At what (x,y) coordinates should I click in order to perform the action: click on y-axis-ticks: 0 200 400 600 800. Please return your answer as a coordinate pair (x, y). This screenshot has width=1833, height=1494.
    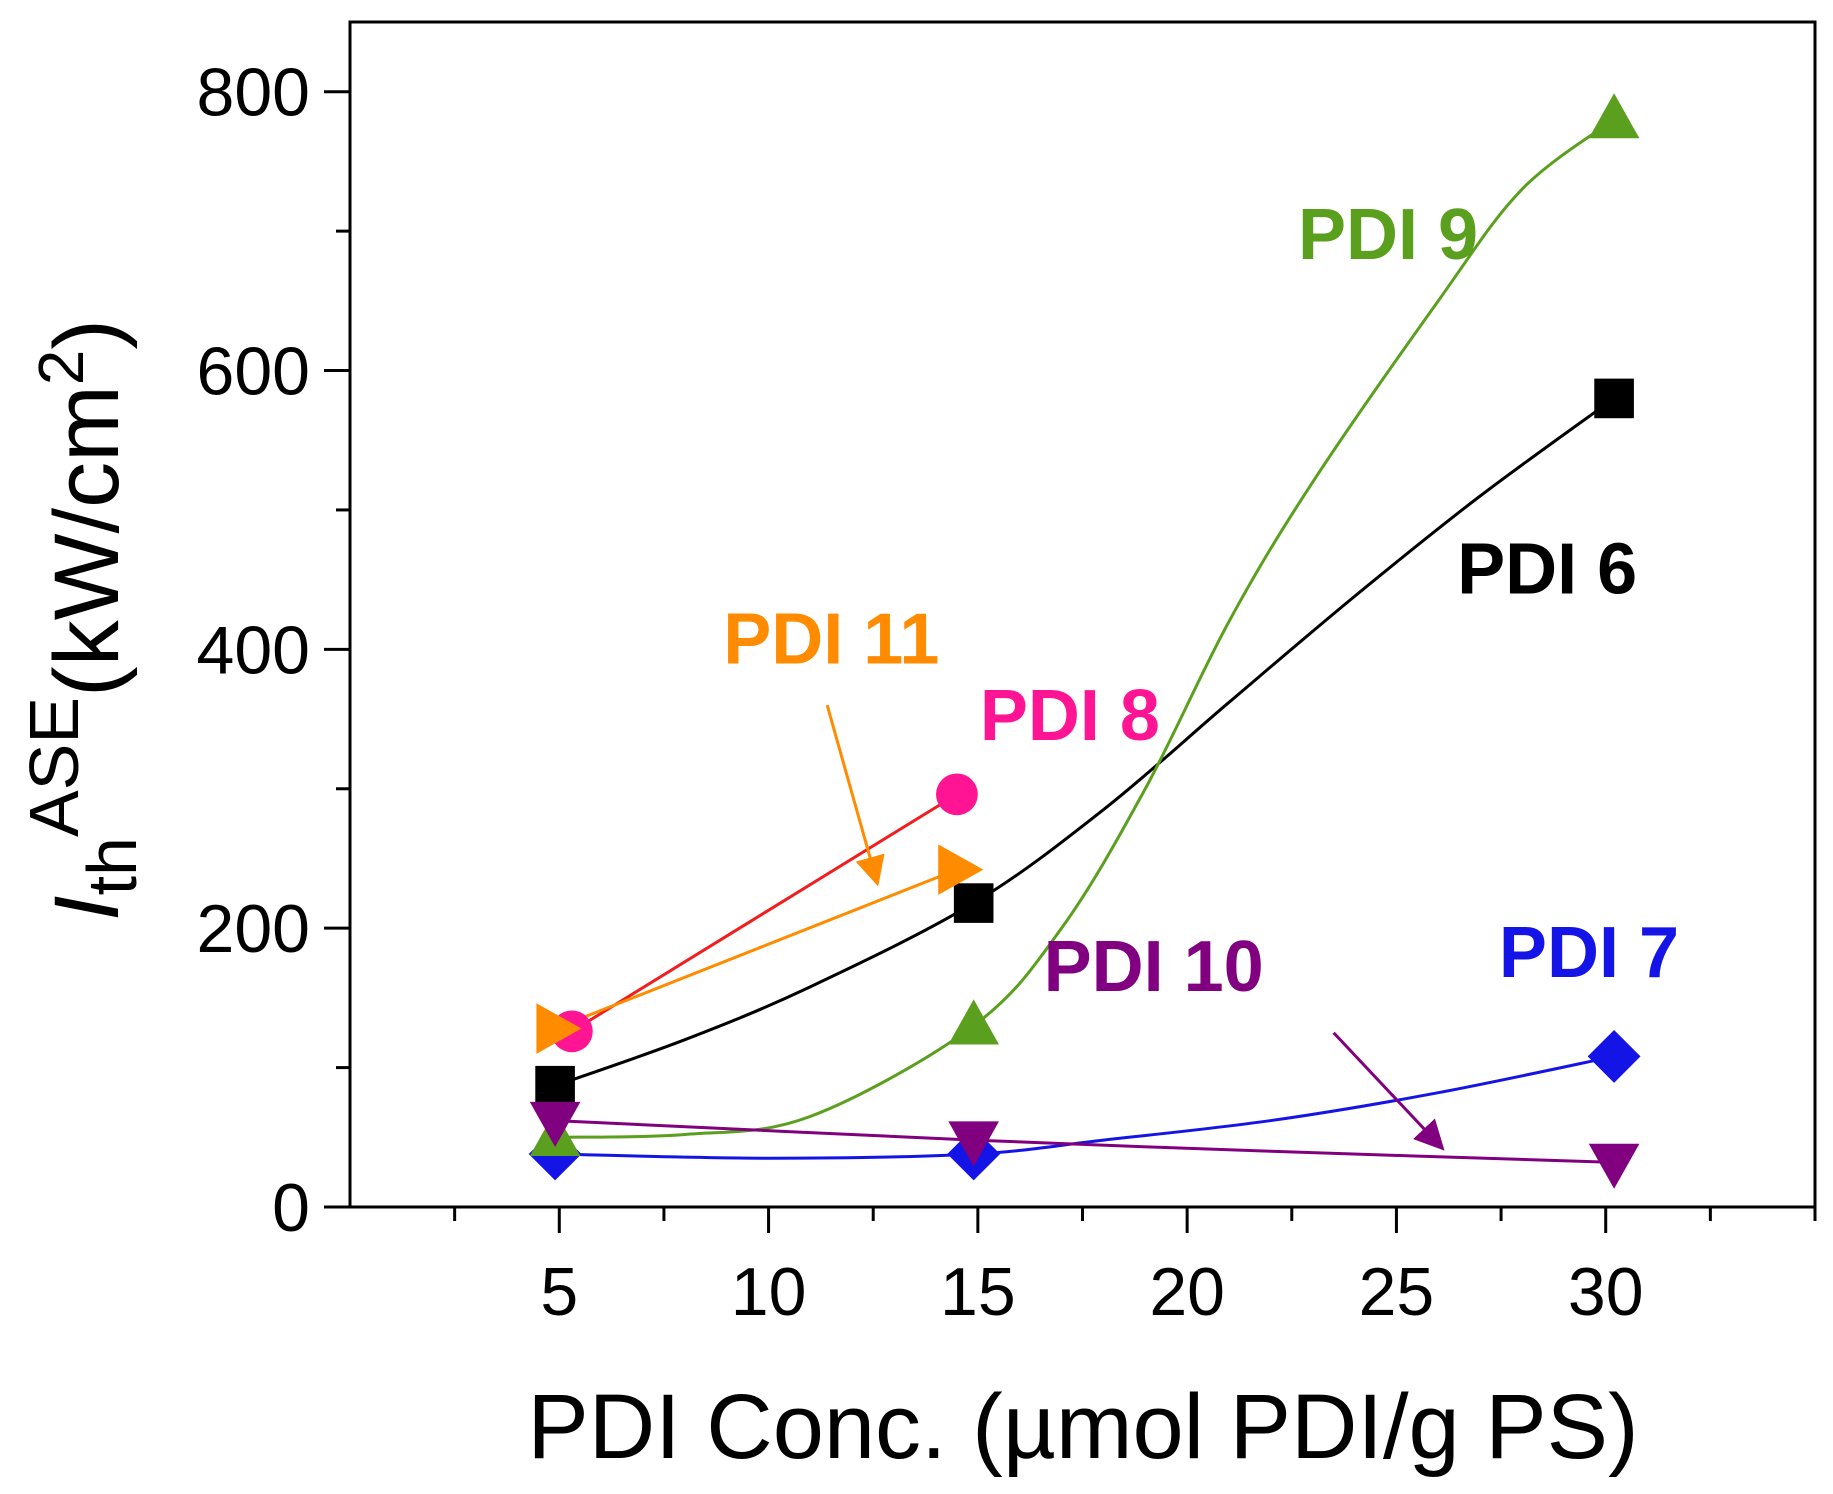
    Looking at the image, I should click on (273, 650).